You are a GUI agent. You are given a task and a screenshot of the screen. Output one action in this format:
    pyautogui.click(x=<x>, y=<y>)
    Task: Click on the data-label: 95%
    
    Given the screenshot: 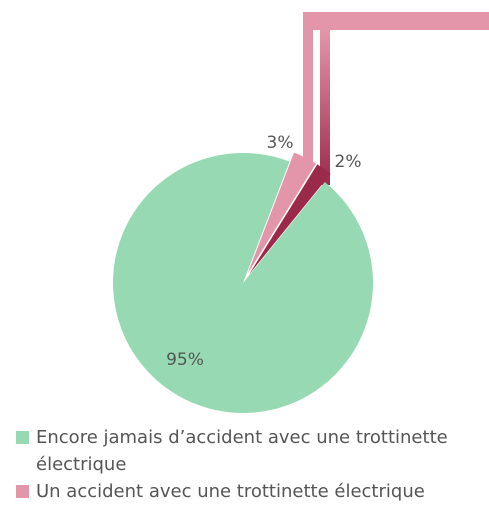 What is the action you would take?
    pyautogui.click(x=185, y=360)
    